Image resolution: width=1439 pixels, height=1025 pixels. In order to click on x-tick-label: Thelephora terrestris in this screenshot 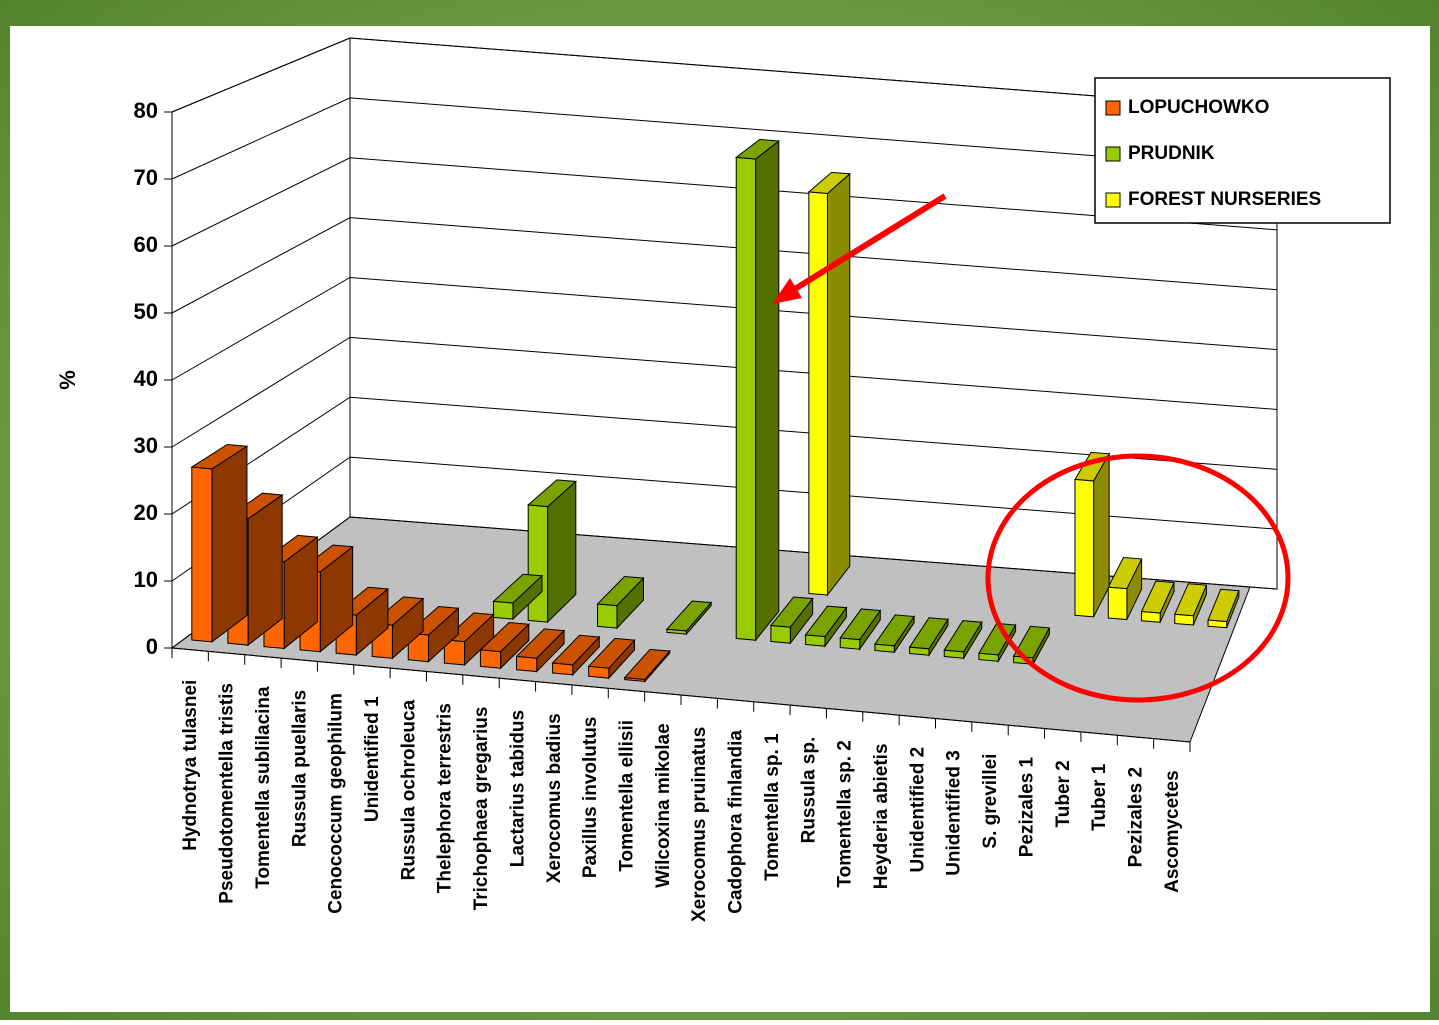, I will do `click(445, 798)`.